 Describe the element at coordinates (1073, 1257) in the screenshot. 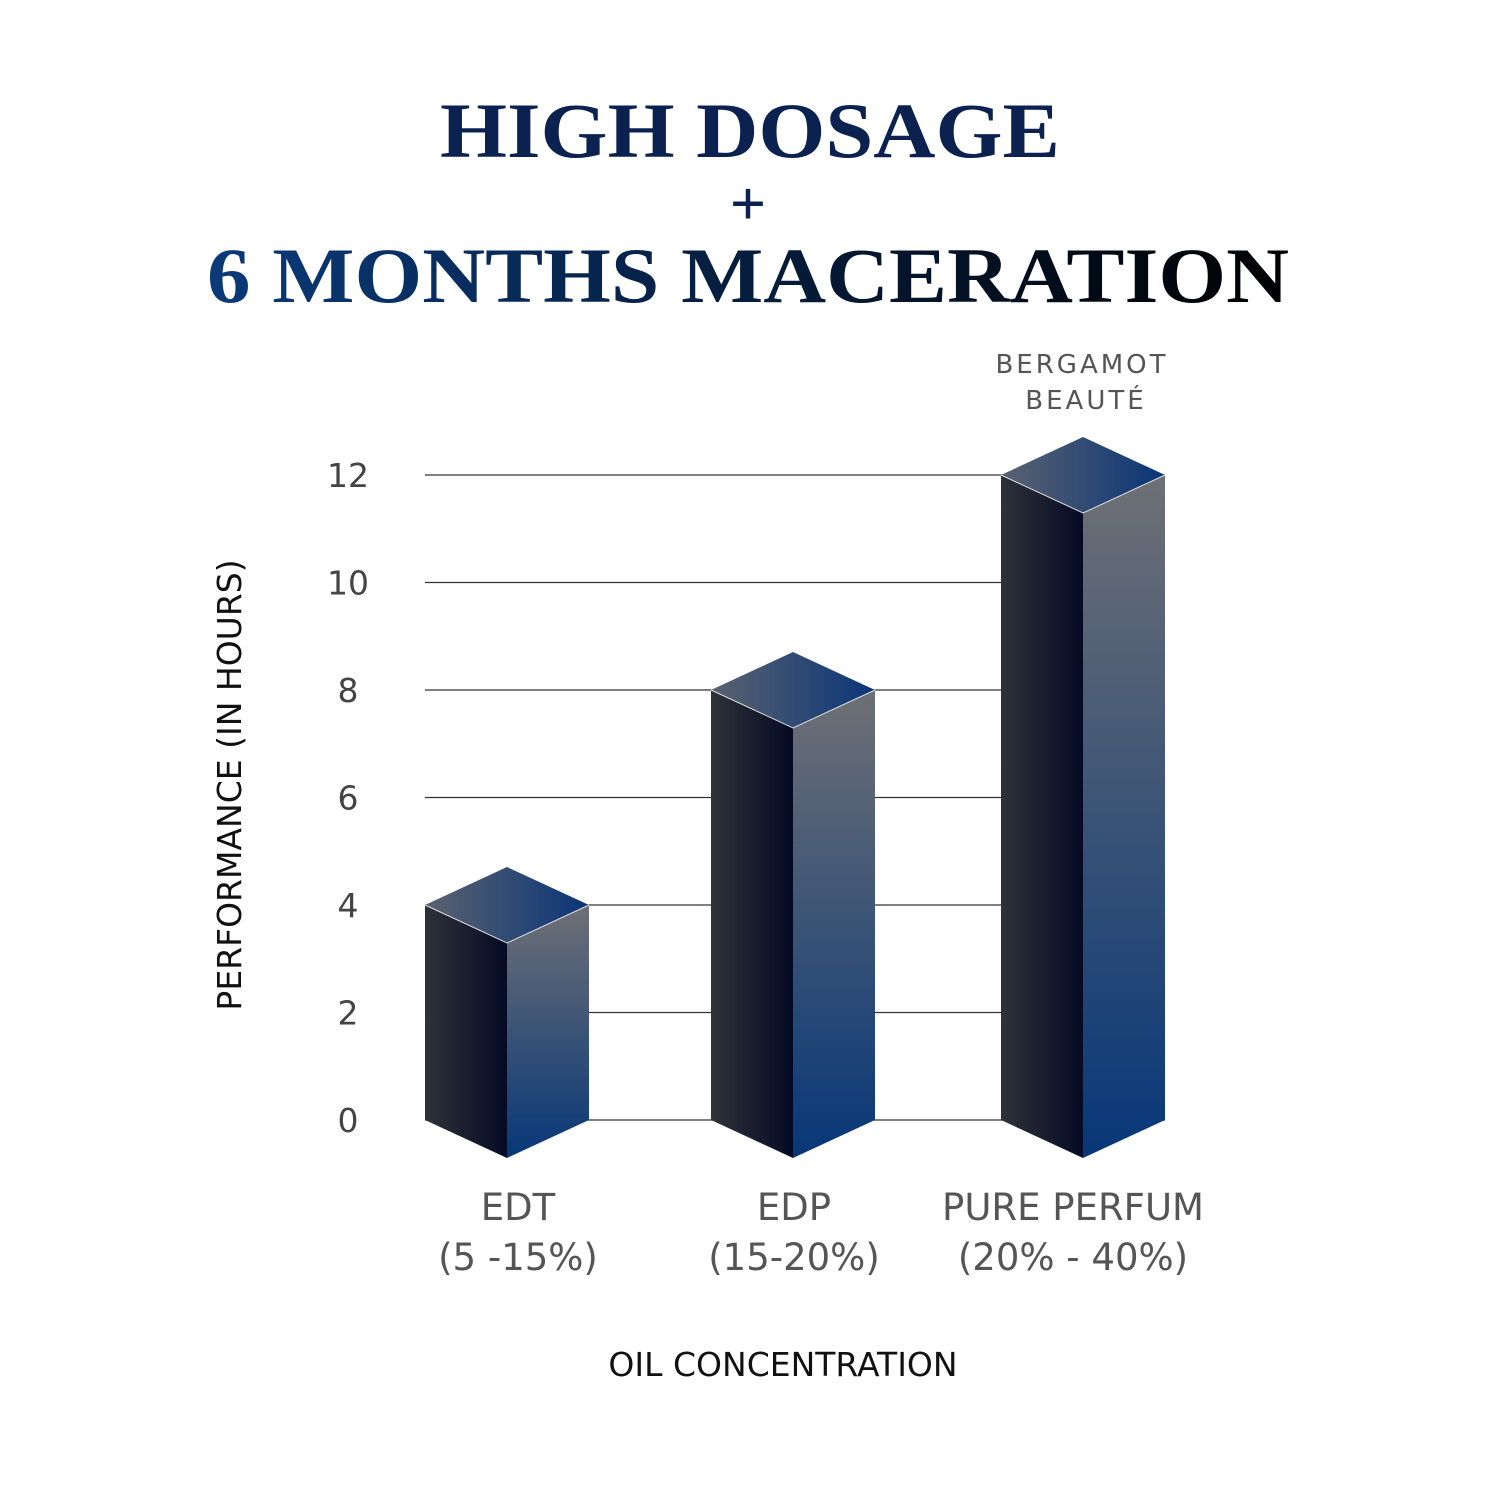

I see `x-category-label: (20% - 40%)` at that location.